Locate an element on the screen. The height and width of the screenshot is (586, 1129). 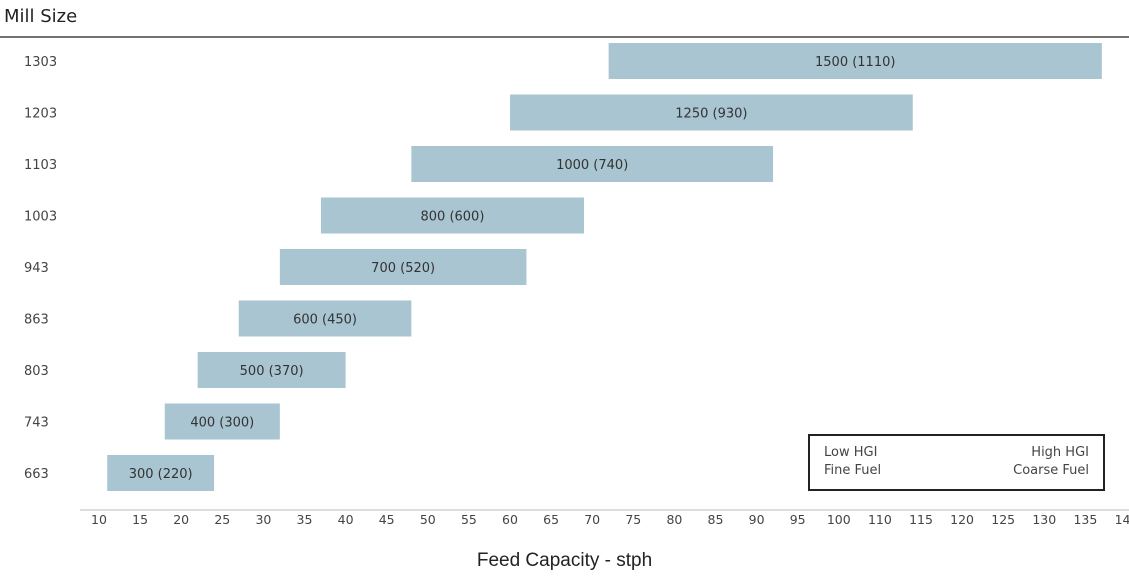
y-tick-label: 1203 is located at coordinates (40, 114).